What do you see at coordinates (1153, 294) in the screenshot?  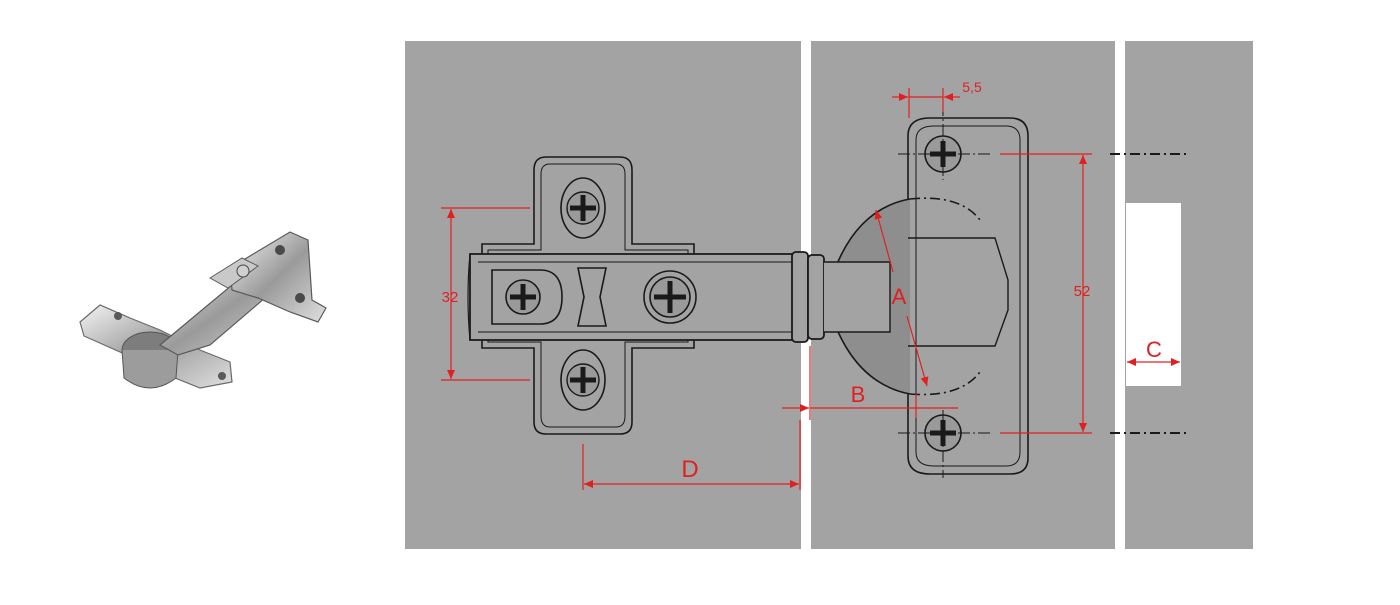 I see `cup-bore-section` at bounding box center [1153, 294].